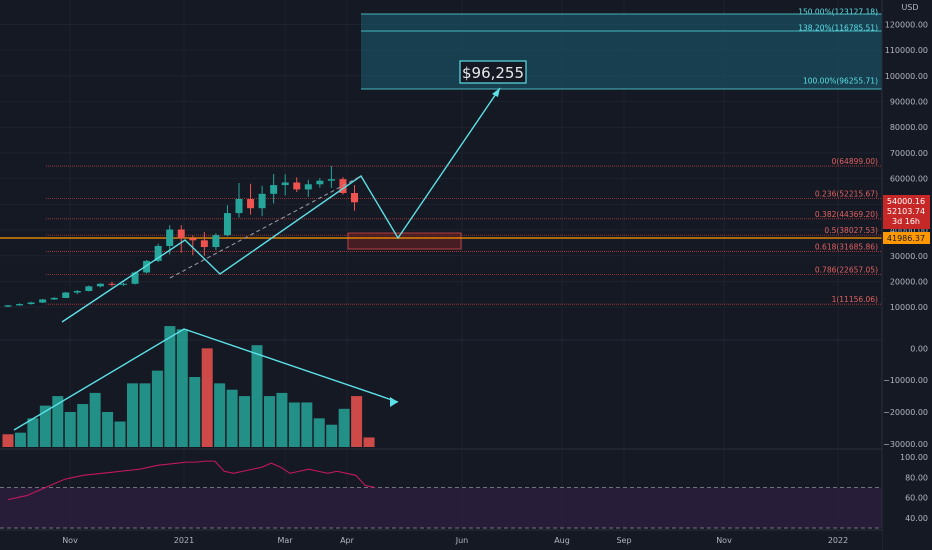 Image resolution: width=932 pixels, height=550 pixels. What do you see at coordinates (906, 76) in the screenshot?
I see `price-axis-tick: 100000.00` at bounding box center [906, 76].